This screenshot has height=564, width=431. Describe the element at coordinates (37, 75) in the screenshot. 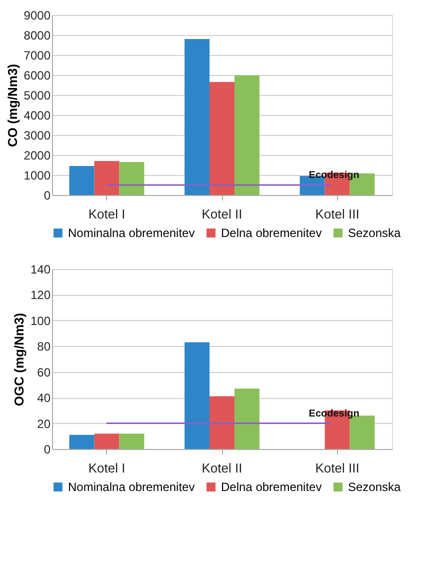

I see `y-tick-label: 6000` at that location.